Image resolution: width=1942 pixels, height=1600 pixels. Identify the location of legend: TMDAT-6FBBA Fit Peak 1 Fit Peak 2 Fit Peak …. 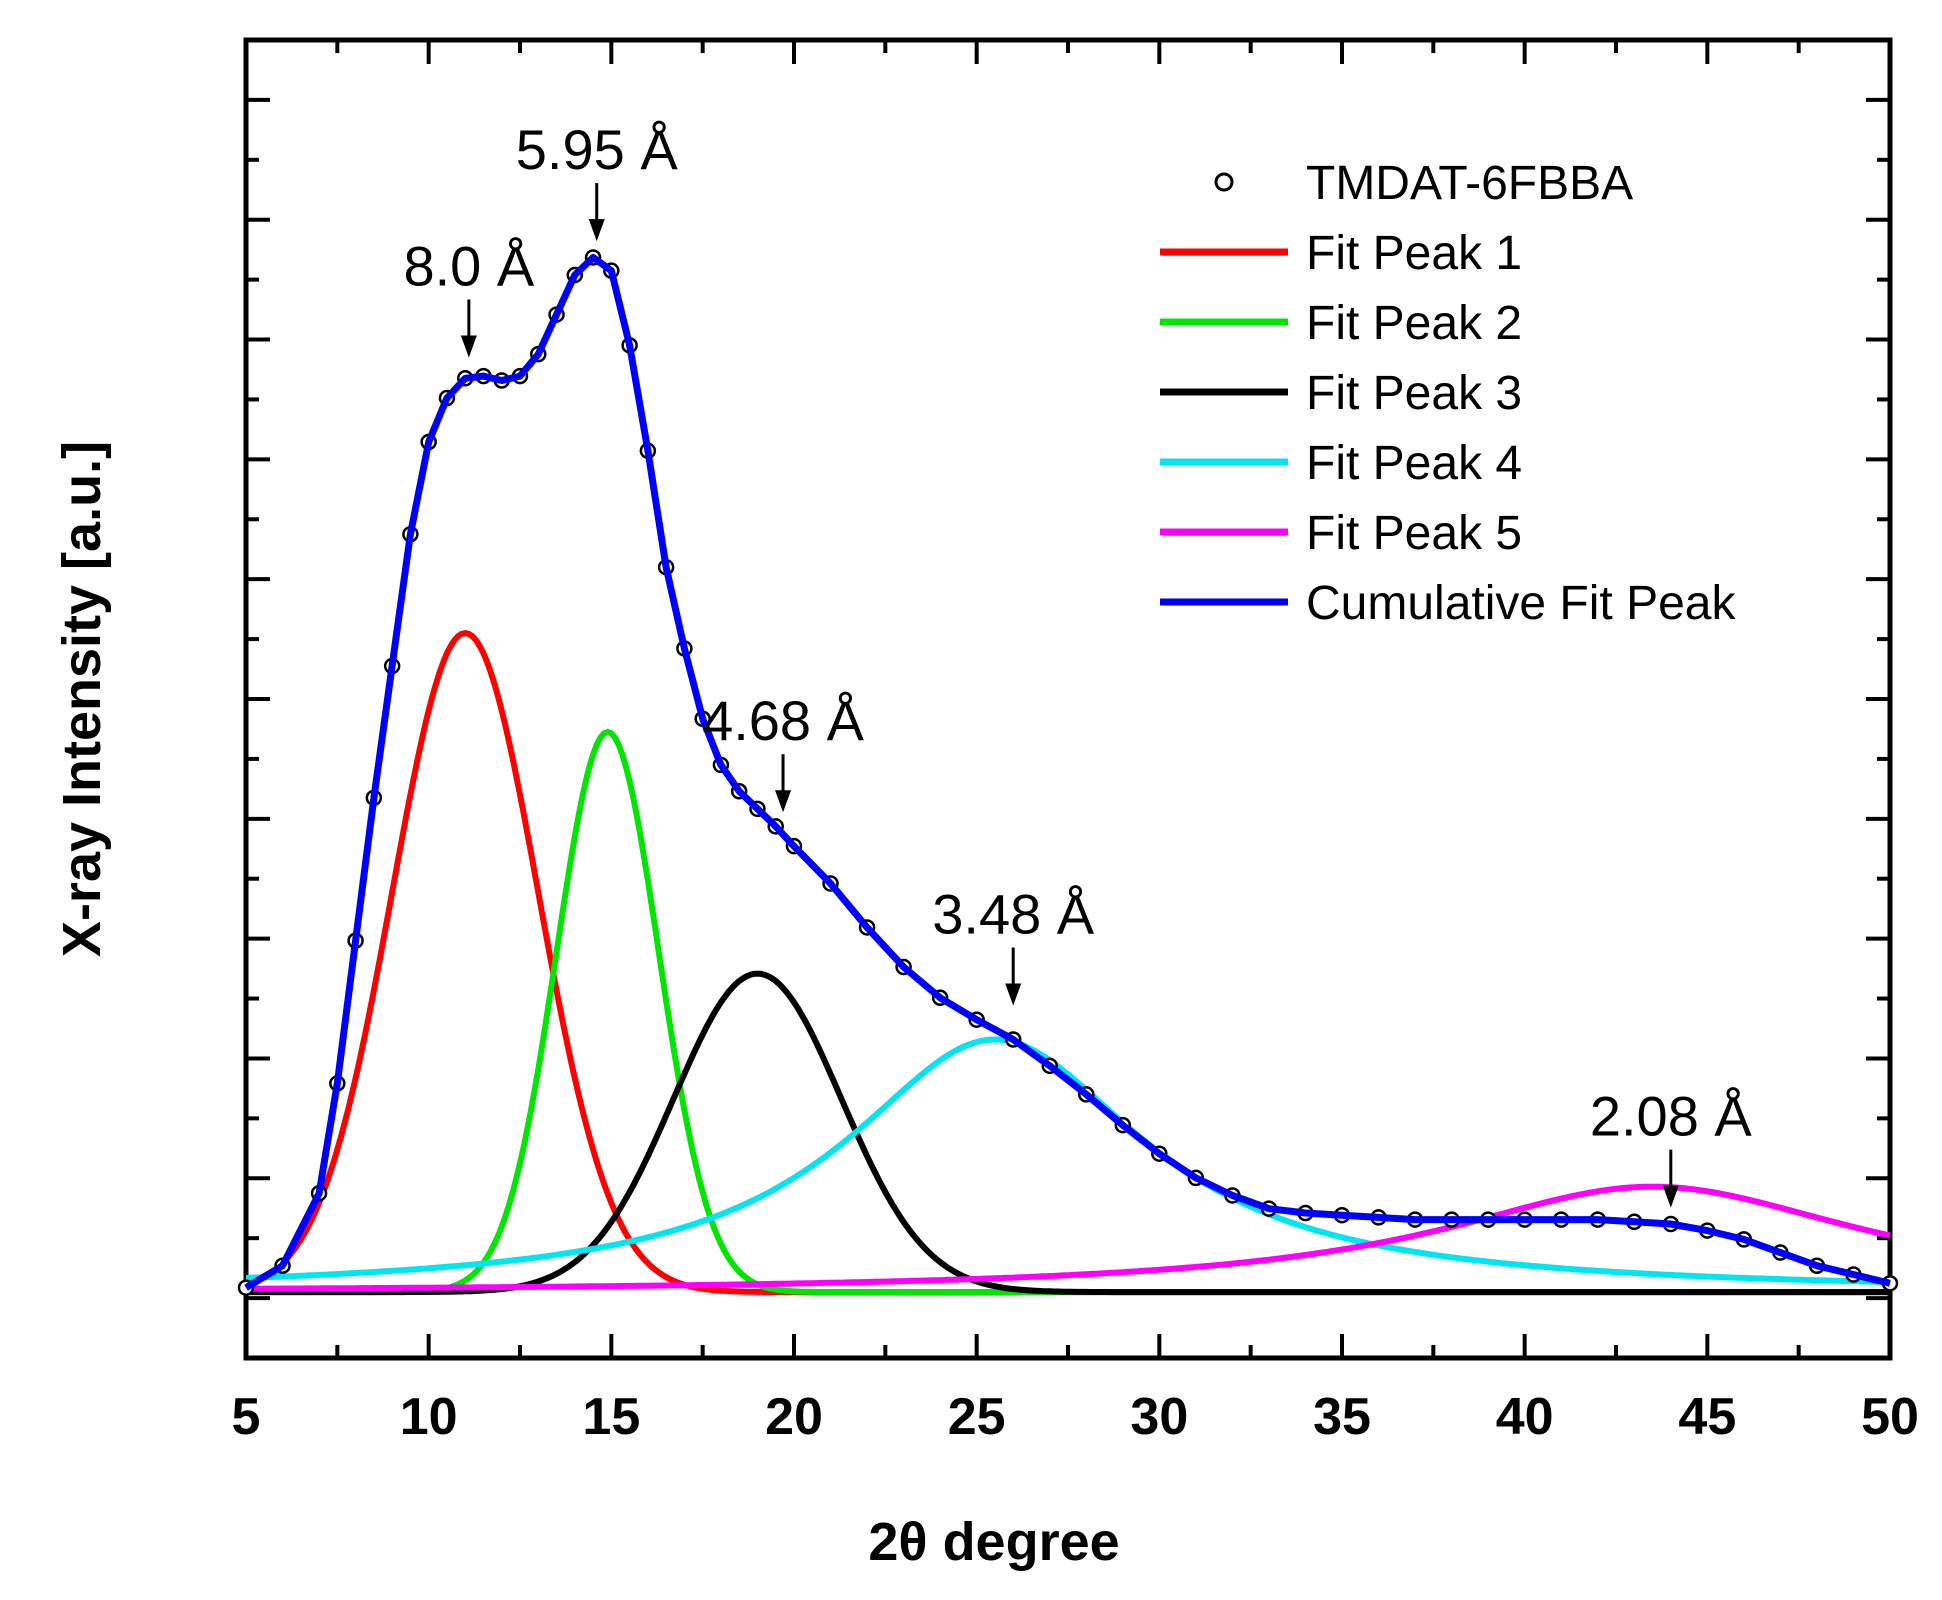
(1448, 393).